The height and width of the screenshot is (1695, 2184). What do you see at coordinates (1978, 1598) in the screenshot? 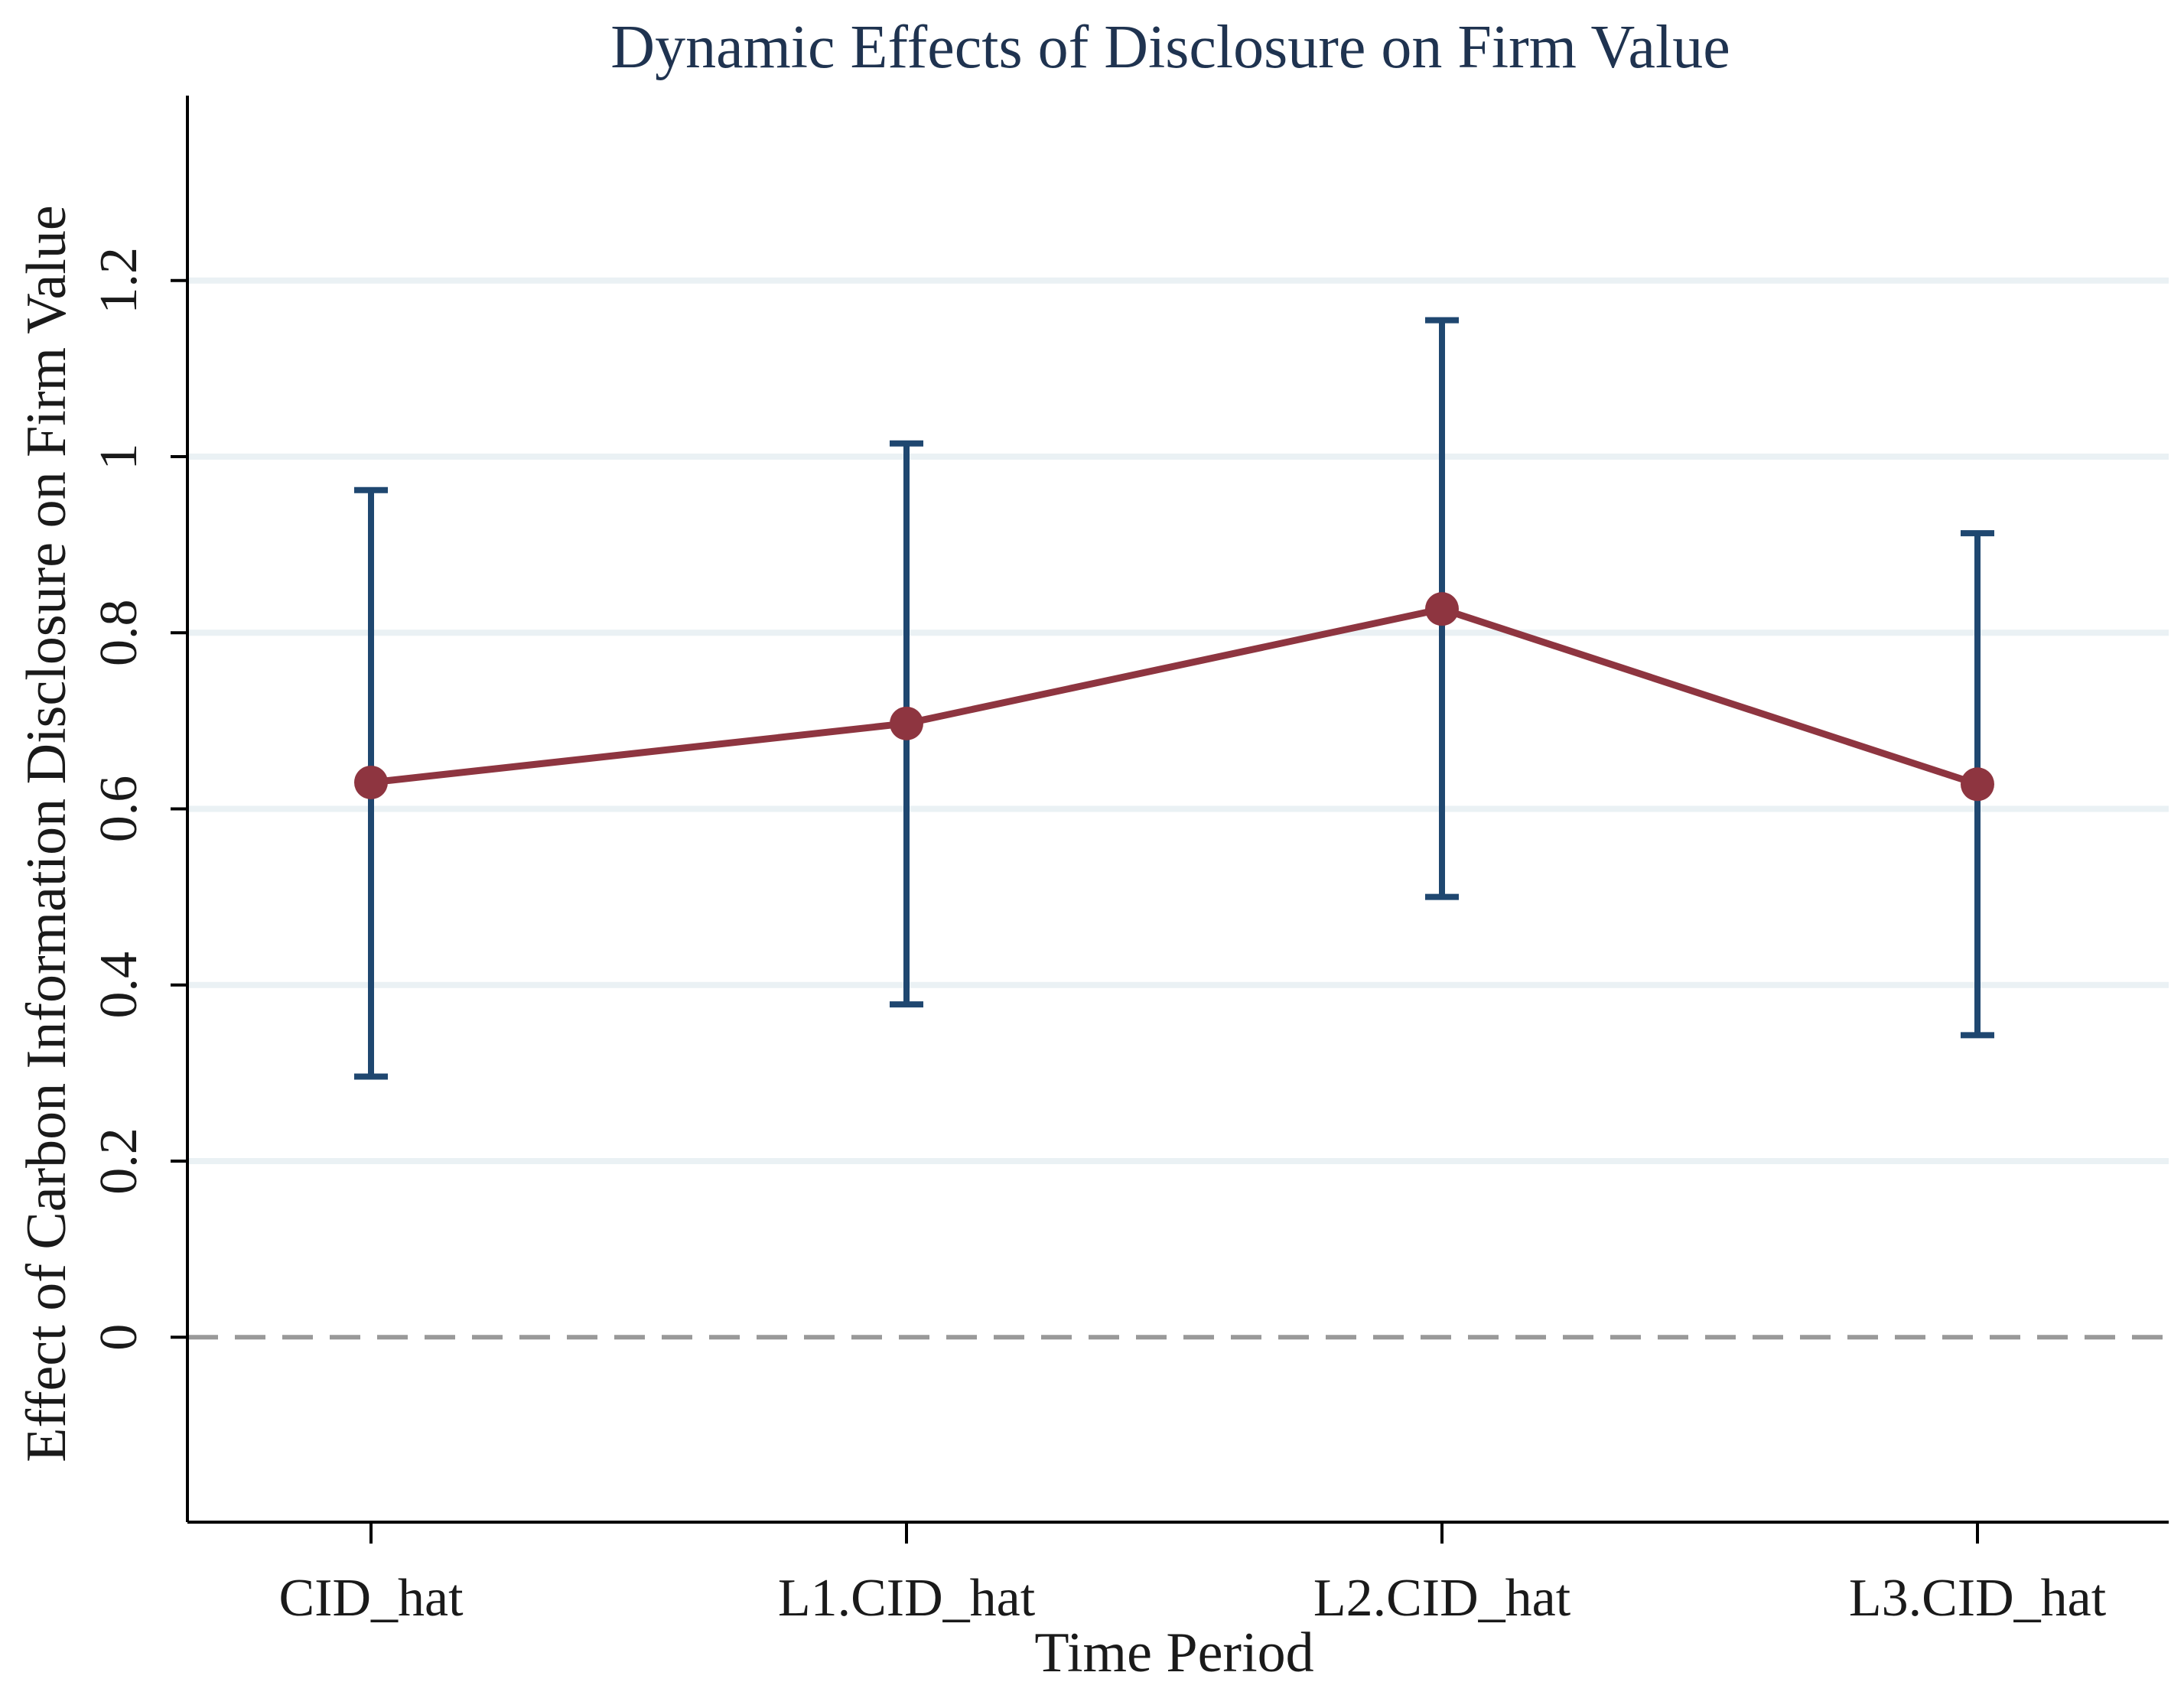
I see `x-tick-label-L3.CID_hat: L3.CID_hat` at bounding box center [1978, 1598].